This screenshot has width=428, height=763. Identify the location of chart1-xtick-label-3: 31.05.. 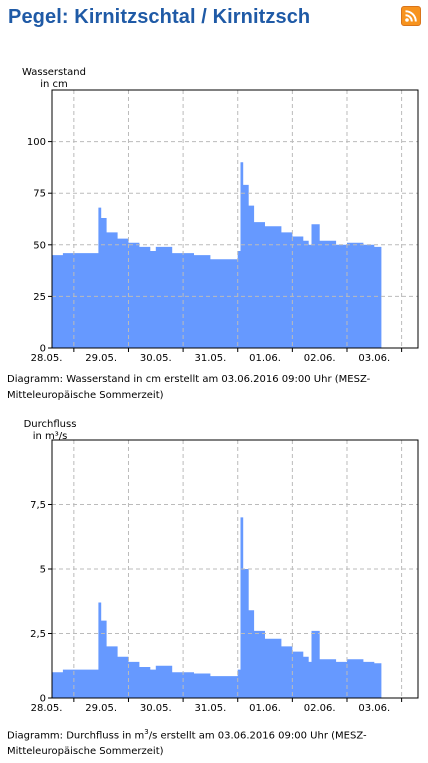
(211, 358).